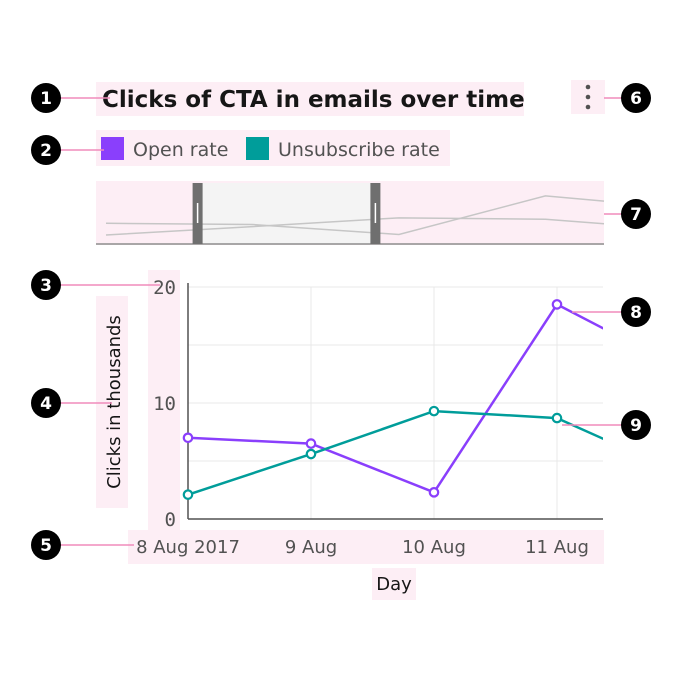 Image resolution: width=684 pixels, height=684 pixels. I want to click on y-tick-label: 0, so click(170, 520).